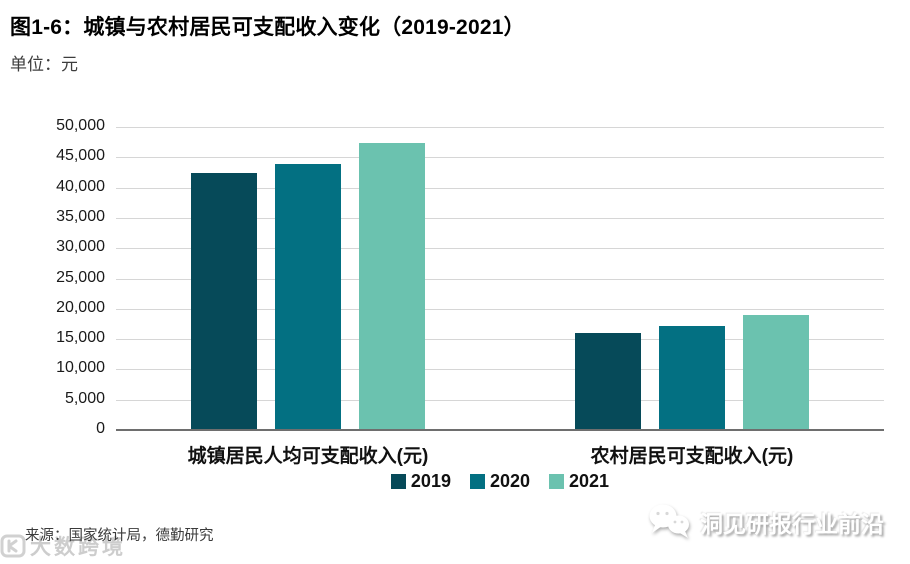  Describe the element at coordinates (669, 521) in the screenshot. I see `wechat-icon` at that location.